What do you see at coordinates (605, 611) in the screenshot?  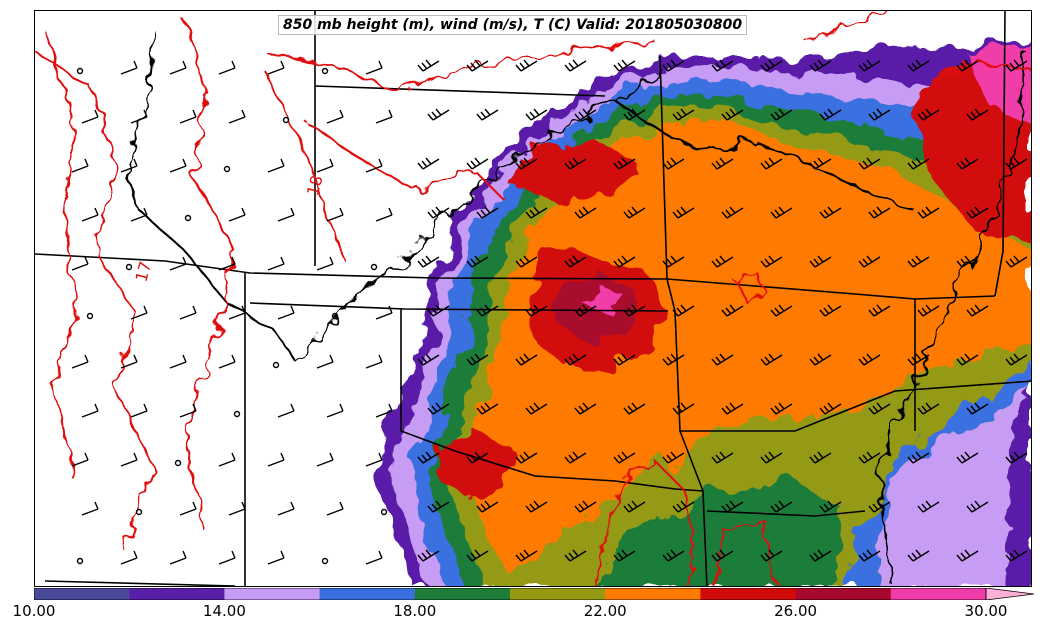 I see `colorbar-tick-label: 22.00` at bounding box center [605, 611].